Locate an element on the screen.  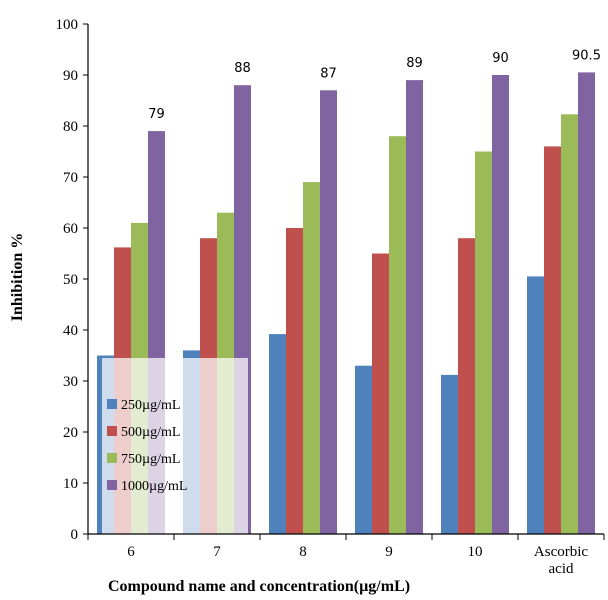
bar-750gml-cat3 is located at coordinates (311, 358).